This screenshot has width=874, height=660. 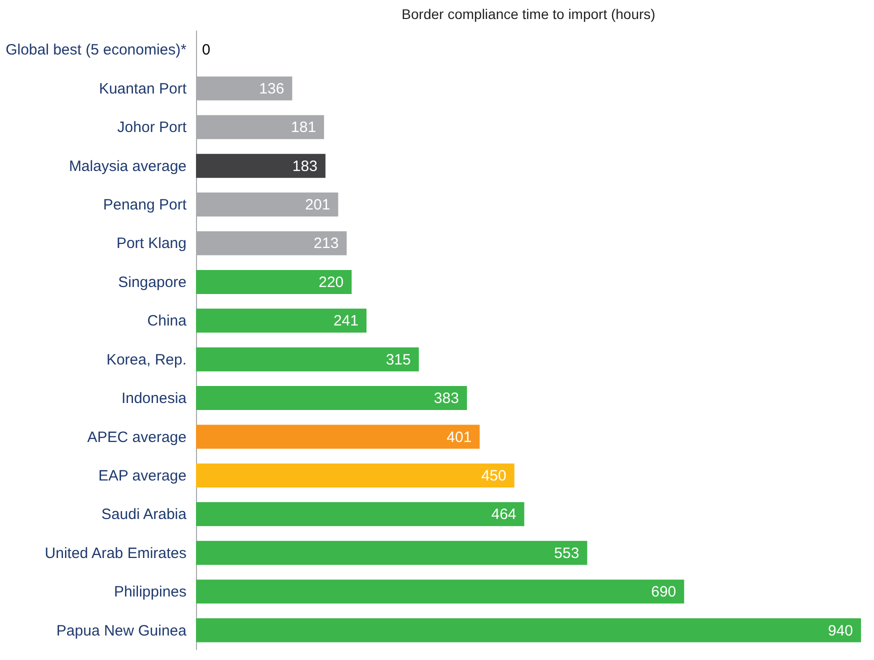 What do you see at coordinates (326, 243) in the screenshot?
I see `data-label: 213` at bounding box center [326, 243].